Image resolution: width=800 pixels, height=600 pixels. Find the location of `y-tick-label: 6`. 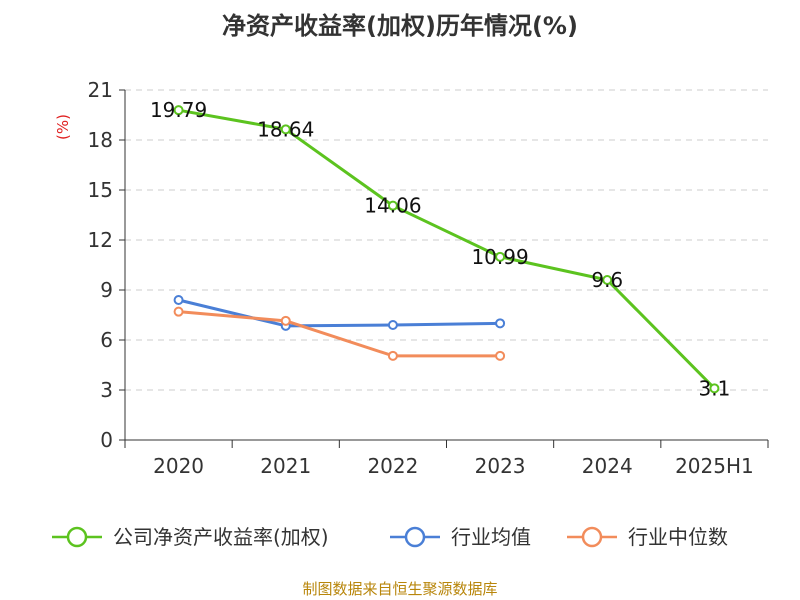

y-tick-label: 6 is located at coordinates (106, 340).